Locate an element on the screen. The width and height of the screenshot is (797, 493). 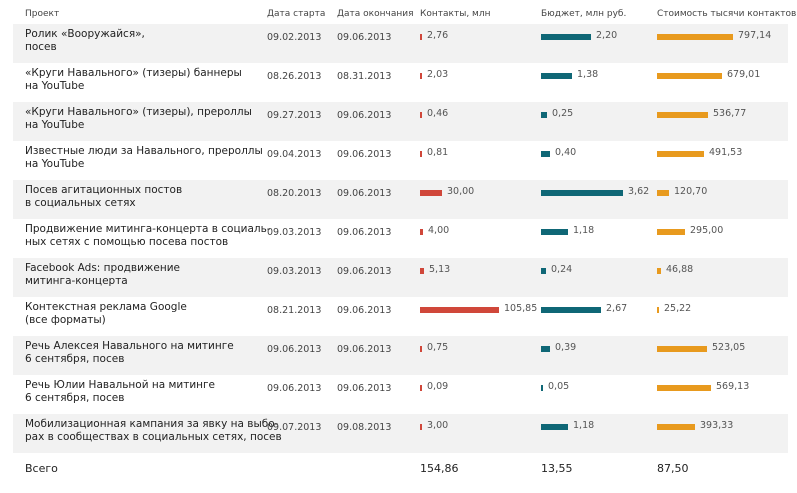
project-line-1: Facebook Ads: продвижение is located at coordinates (102, 268).